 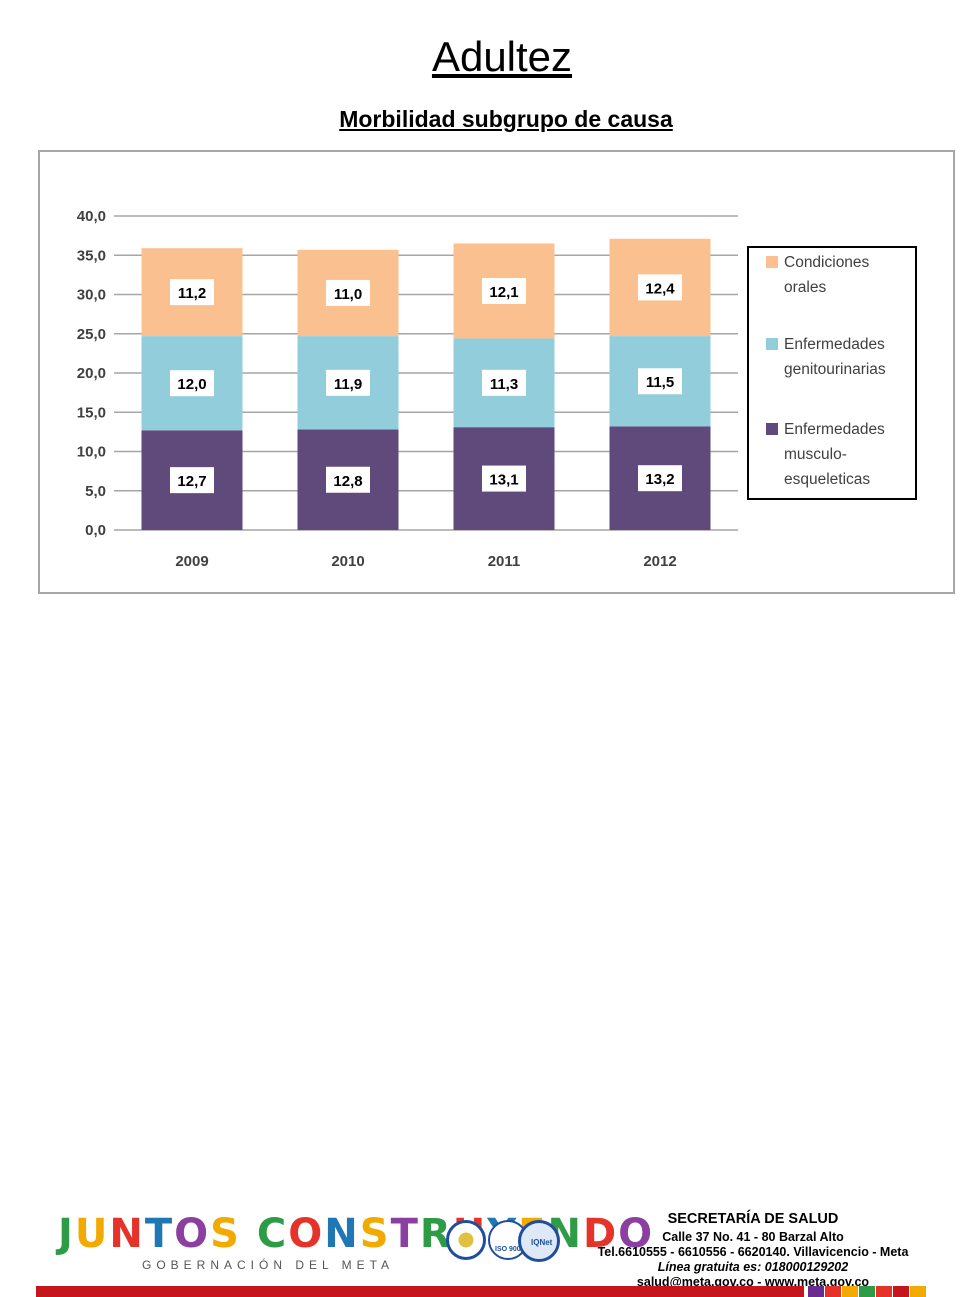 I want to click on data-label: 11,2, so click(x=192, y=293).